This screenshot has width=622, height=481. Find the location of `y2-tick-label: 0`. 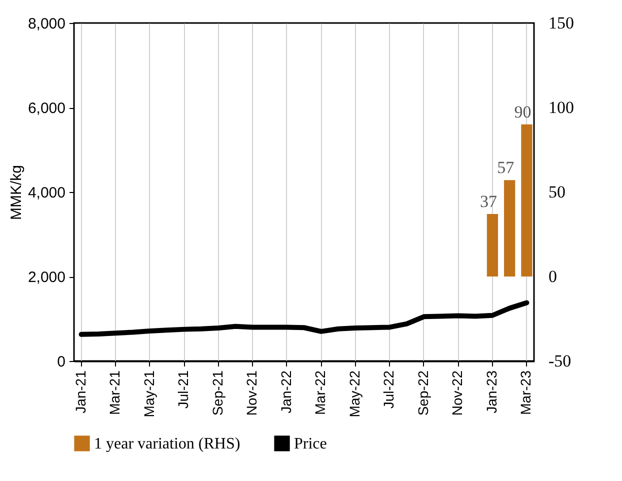

y2-tick-label: 0 is located at coordinates (552, 276).